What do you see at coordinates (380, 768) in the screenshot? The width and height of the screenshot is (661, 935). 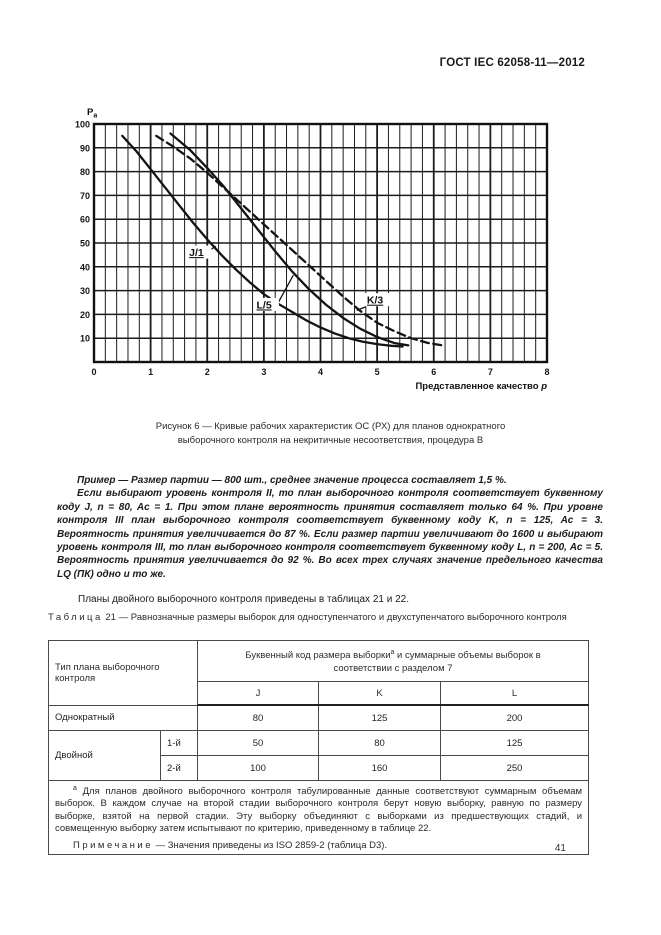 I see `value-cell: 160` at bounding box center [380, 768].